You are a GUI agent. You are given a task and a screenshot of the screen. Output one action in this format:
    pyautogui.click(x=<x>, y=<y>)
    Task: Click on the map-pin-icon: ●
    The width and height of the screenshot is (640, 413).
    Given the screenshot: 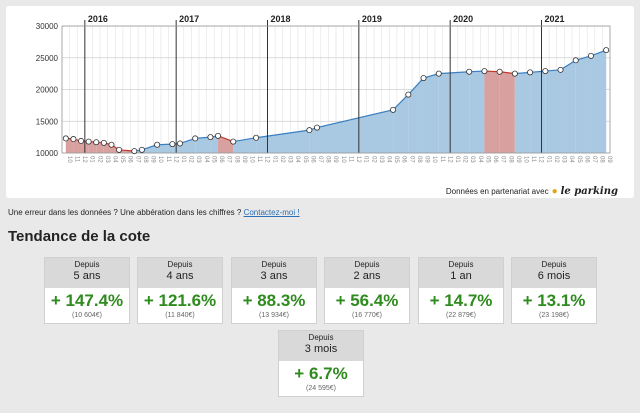 What is the action you would take?
    pyautogui.click(x=554, y=191)
    